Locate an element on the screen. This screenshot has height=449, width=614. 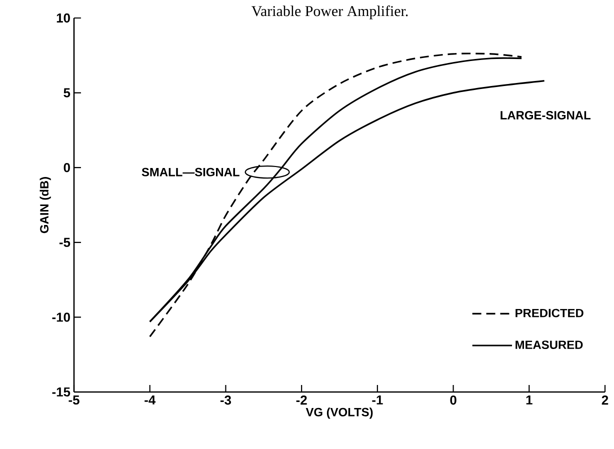
x-tick-label: -3 is located at coordinates (226, 400).